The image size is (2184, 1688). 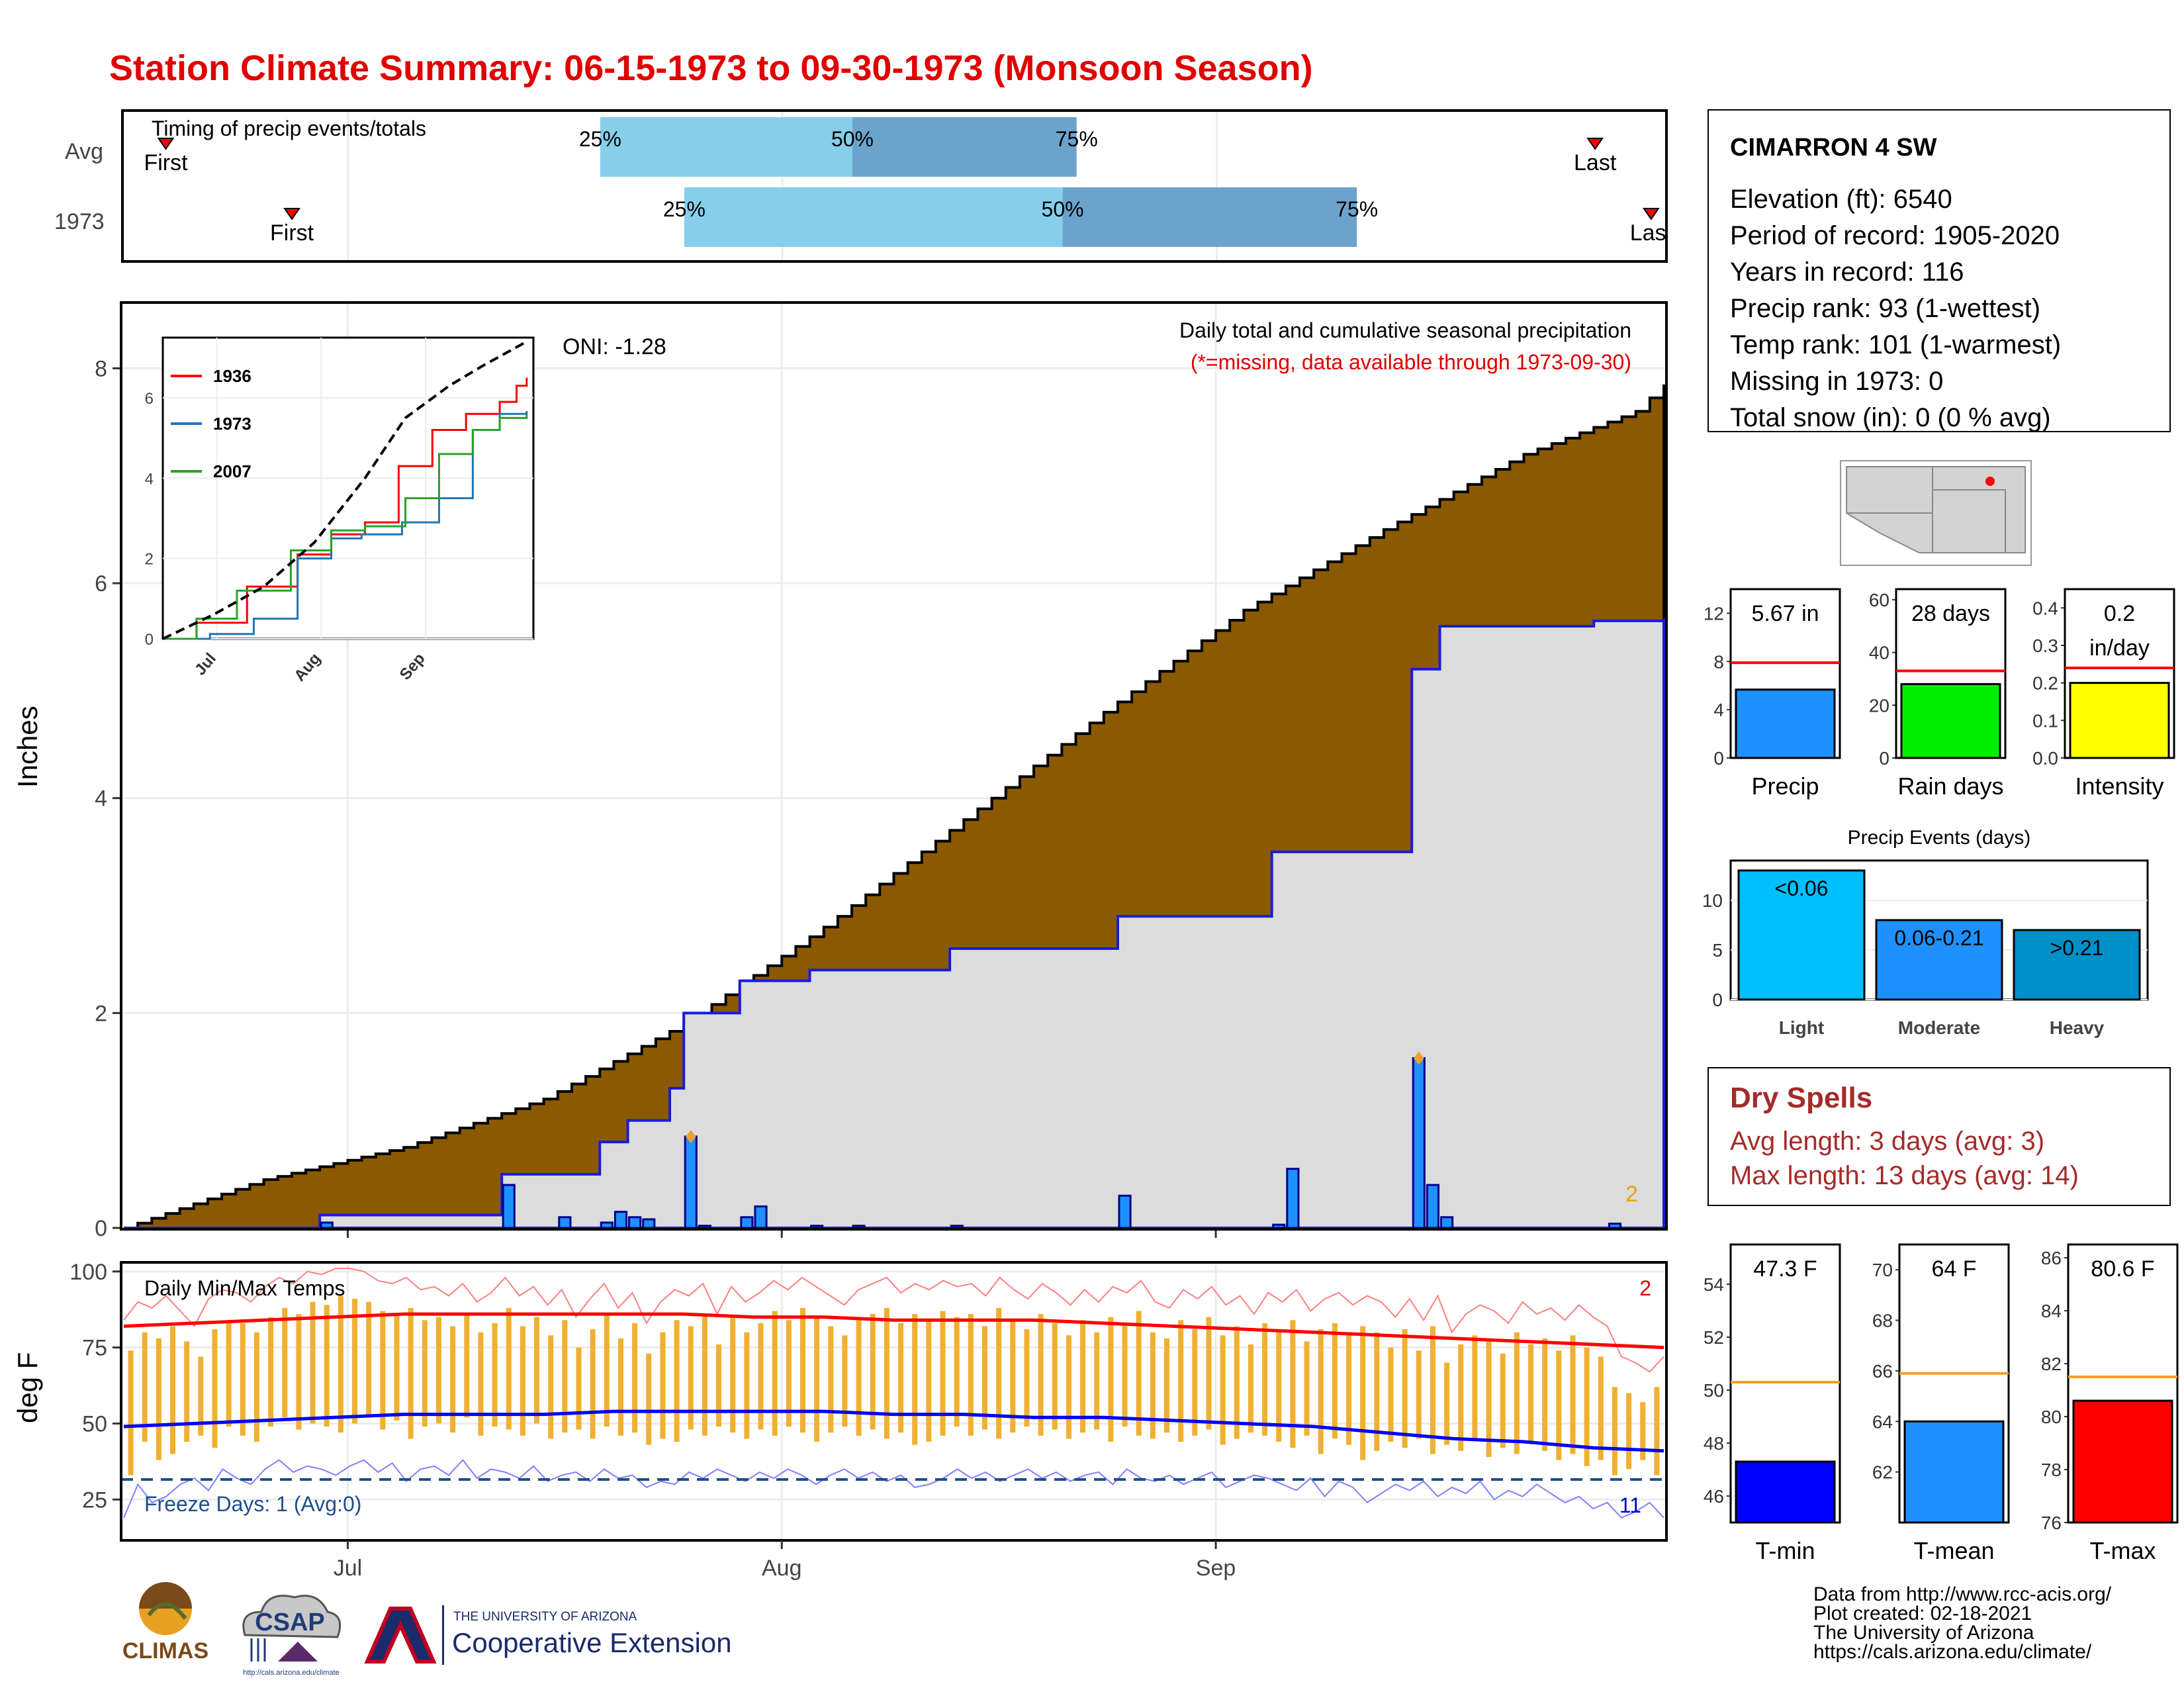 I want to click on timing-last-marker, so click(x=1651, y=214).